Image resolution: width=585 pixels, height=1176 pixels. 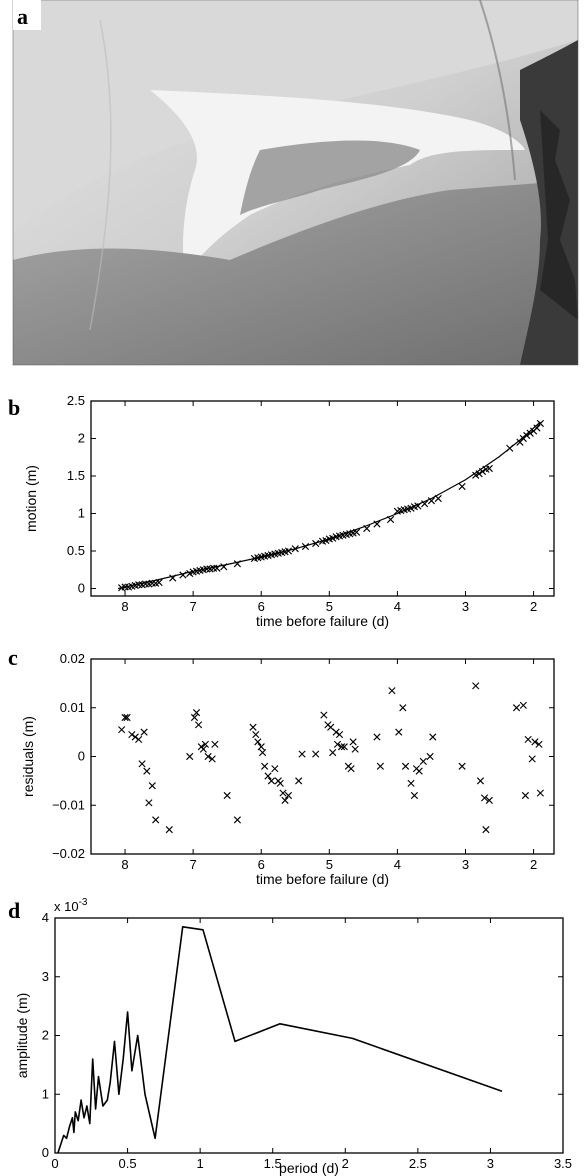 What do you see at coordinates (68, 853) in the screenshot?
I see `y-tick-label: −0.02` at bounding box center [68, 853].